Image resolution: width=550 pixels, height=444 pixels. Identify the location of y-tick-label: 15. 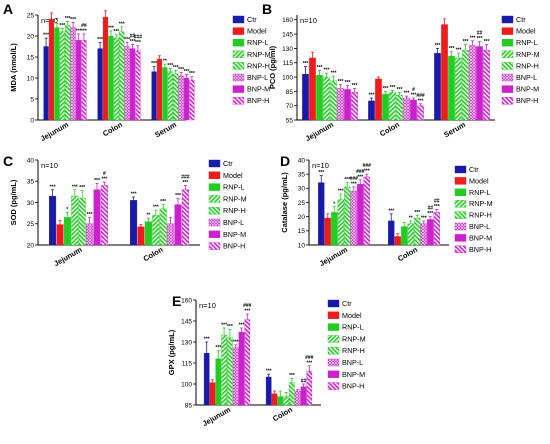
(31, 57).